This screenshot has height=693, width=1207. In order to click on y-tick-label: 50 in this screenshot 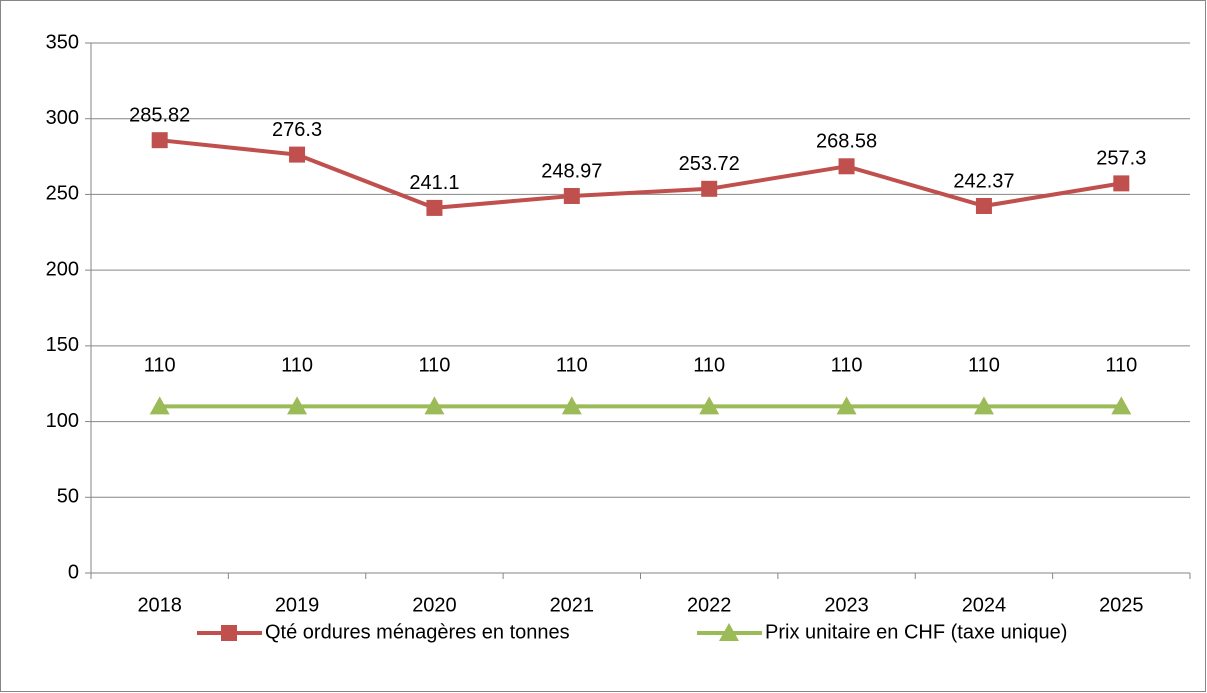, I will do `click(68, 497)`.